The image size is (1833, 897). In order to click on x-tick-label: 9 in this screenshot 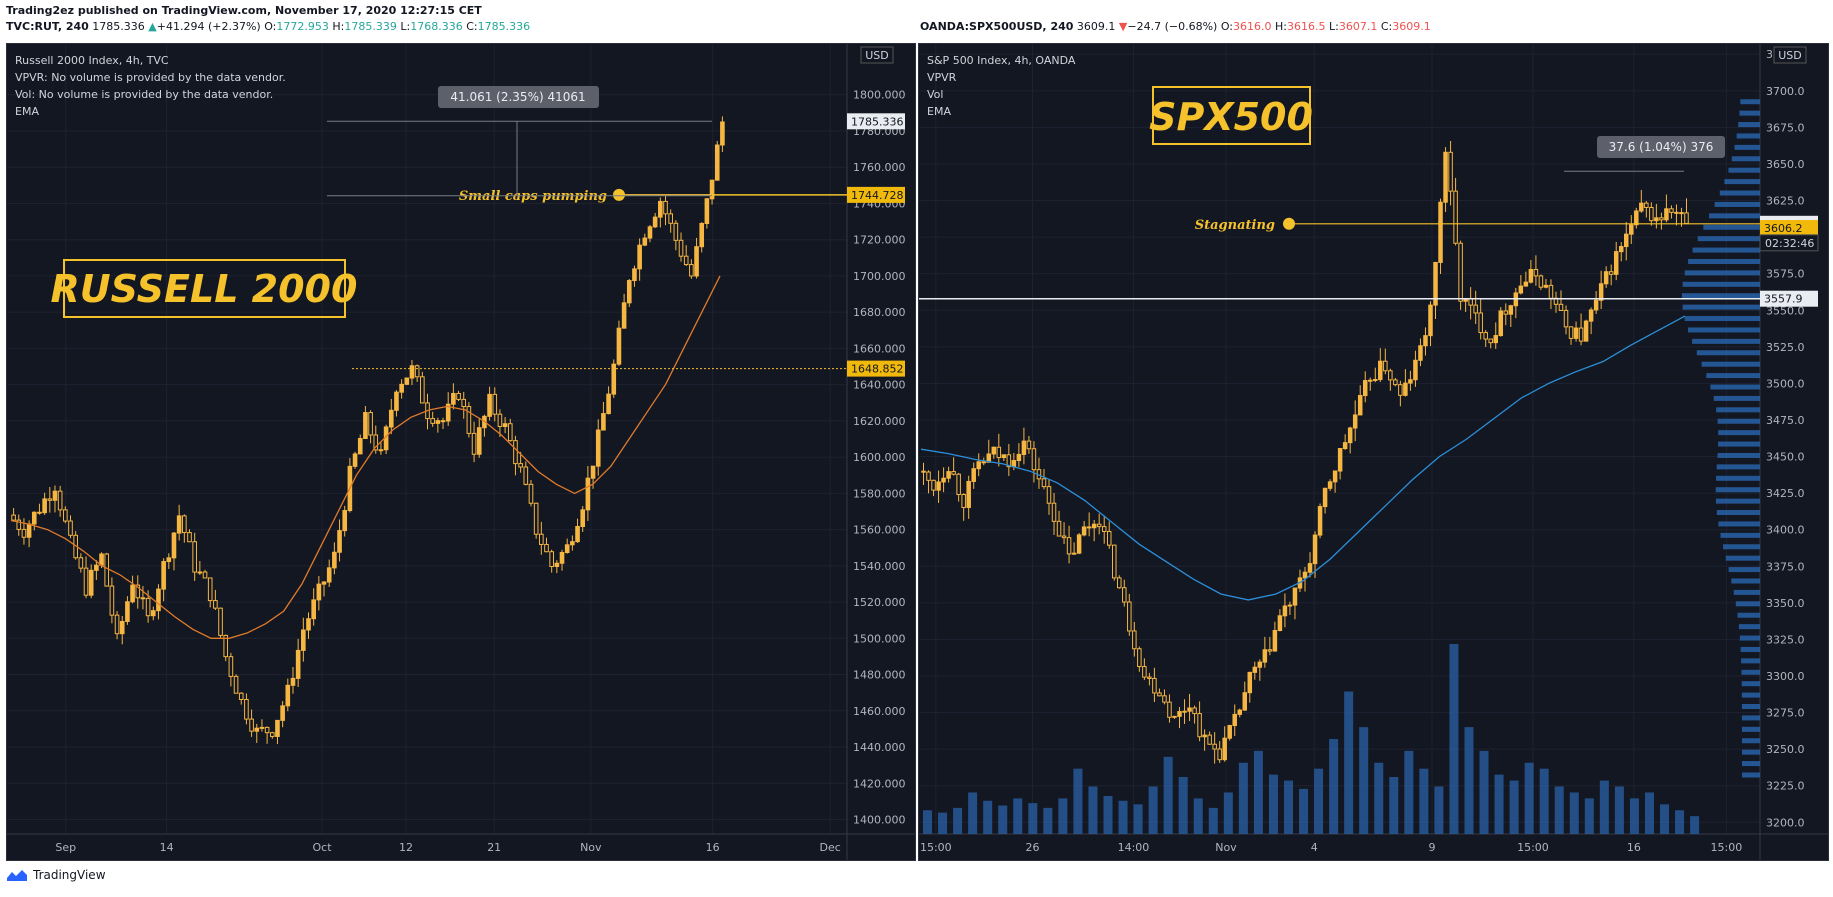, I will do `click(1432, 847)`.